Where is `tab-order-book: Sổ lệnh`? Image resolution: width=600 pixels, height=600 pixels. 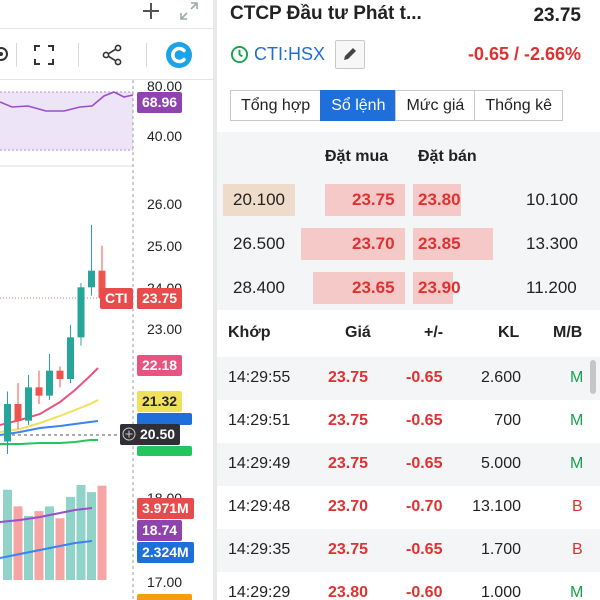 tab-order-book: Sổ lệnh is located at coordinates (358, 105).